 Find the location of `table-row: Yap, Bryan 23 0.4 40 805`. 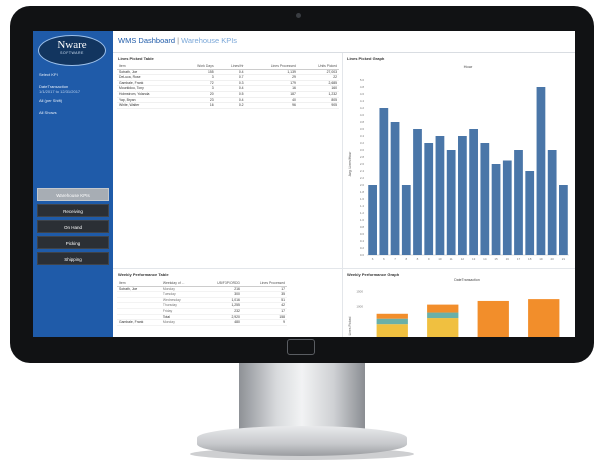

table-row: Yap, Bryan 23 0.4 40 805 is located at coordinates (228, 100).